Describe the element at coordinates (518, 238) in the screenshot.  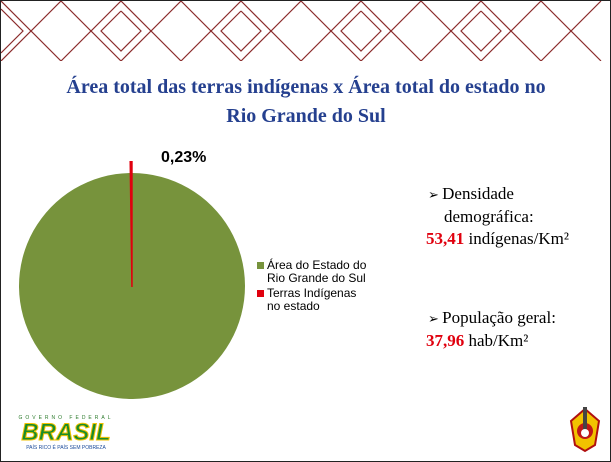
I see `bullet-unit: indígenas/Km²` at that location.